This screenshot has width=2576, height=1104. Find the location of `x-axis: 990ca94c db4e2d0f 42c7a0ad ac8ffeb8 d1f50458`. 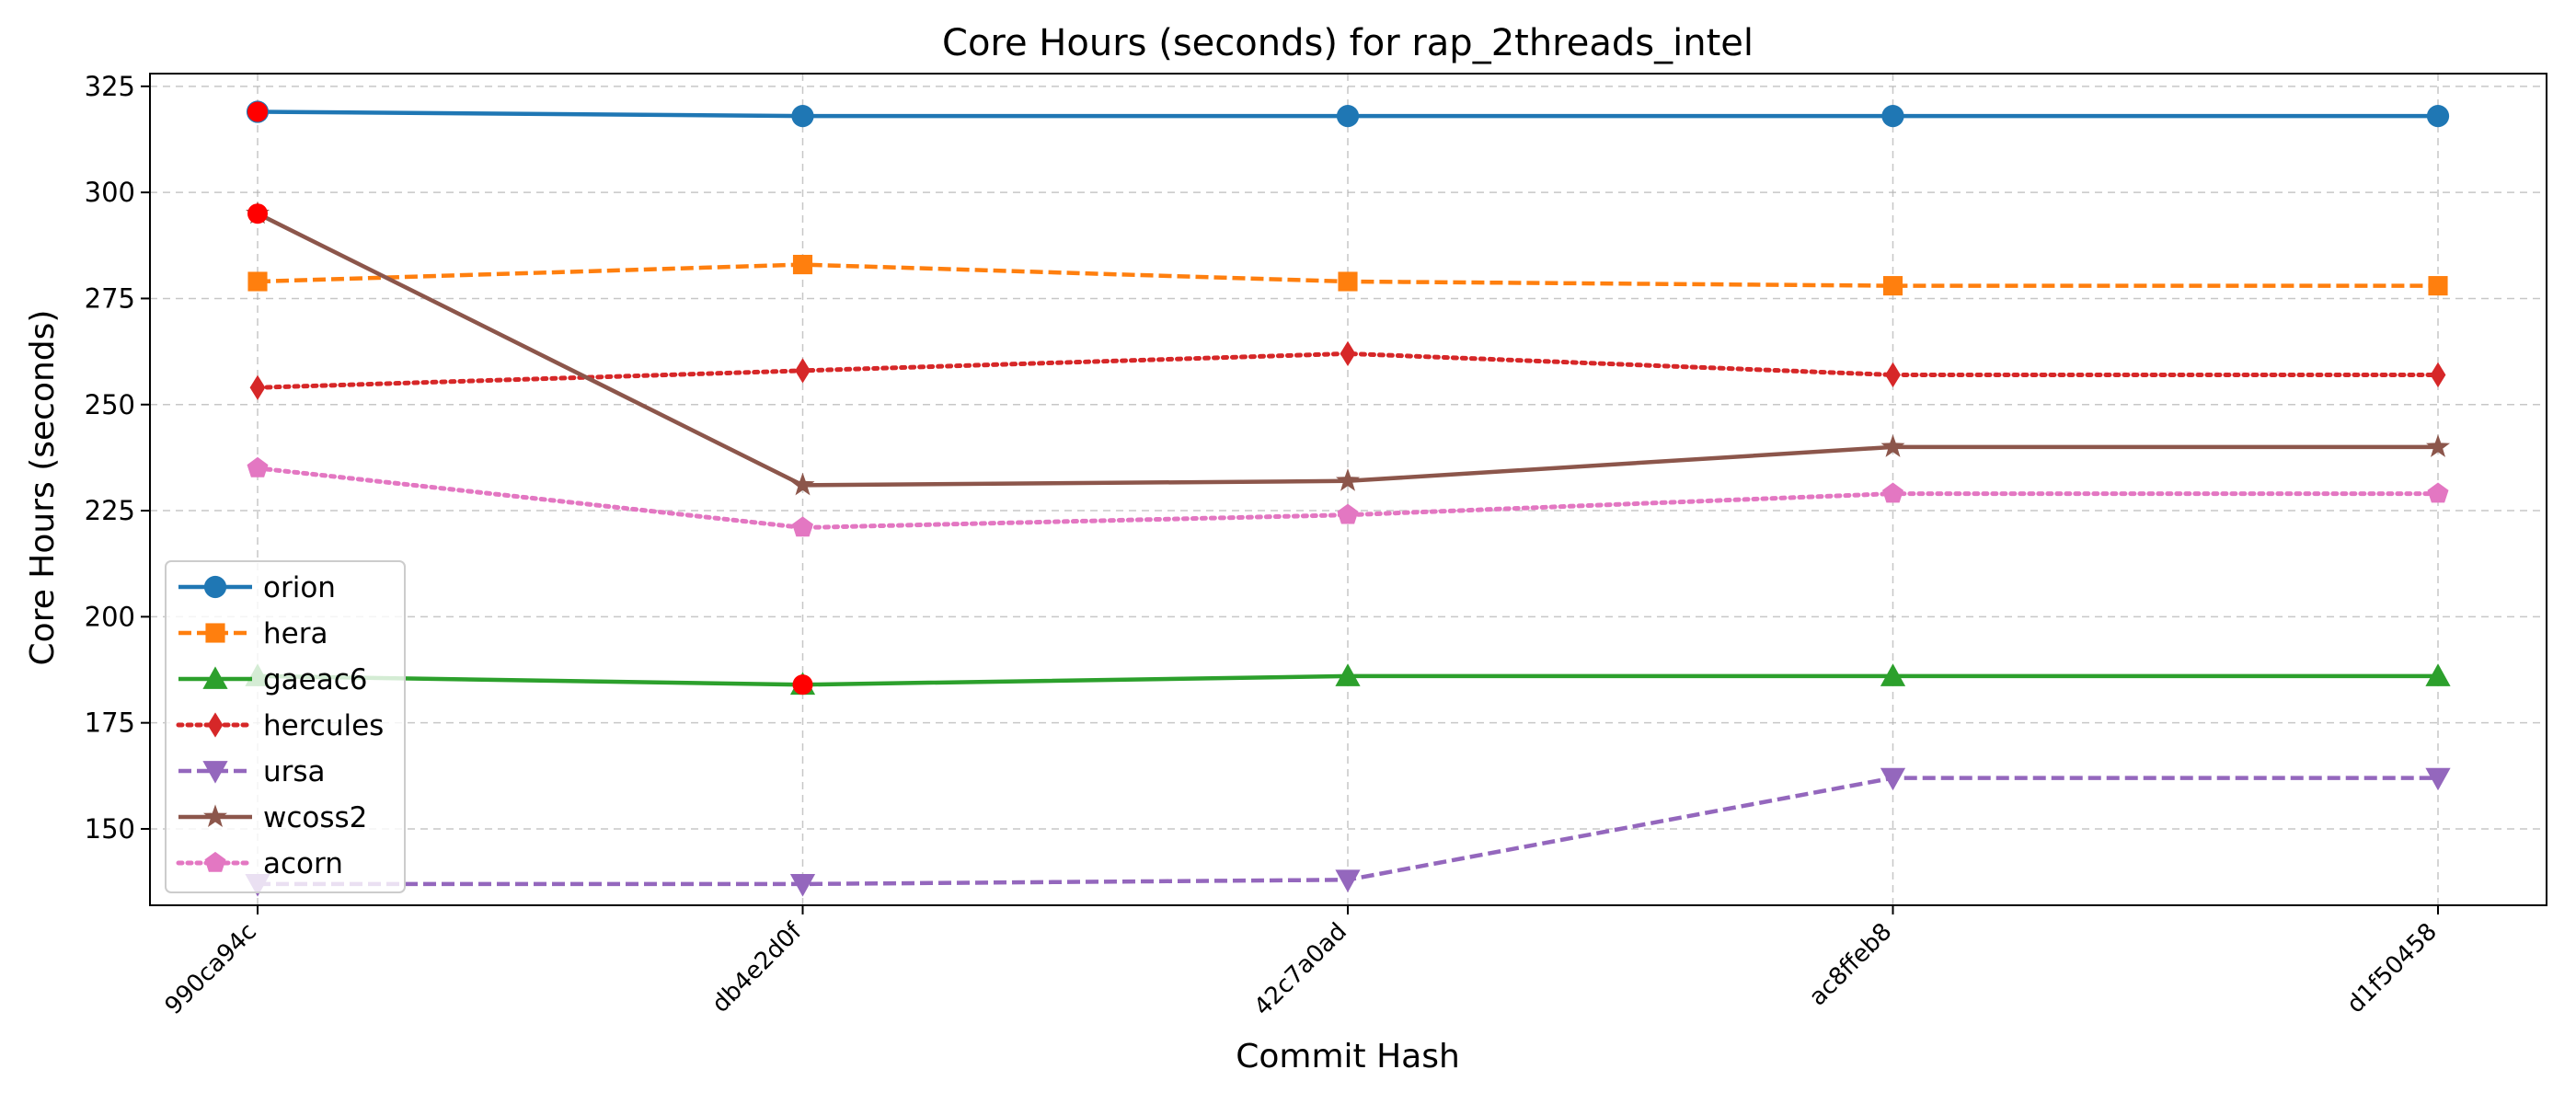

x-axis: 990ca94c db4e2d0f 42c7a0ad ac8ffeb8 d1f50458 is located at coordinates (1301, 963).